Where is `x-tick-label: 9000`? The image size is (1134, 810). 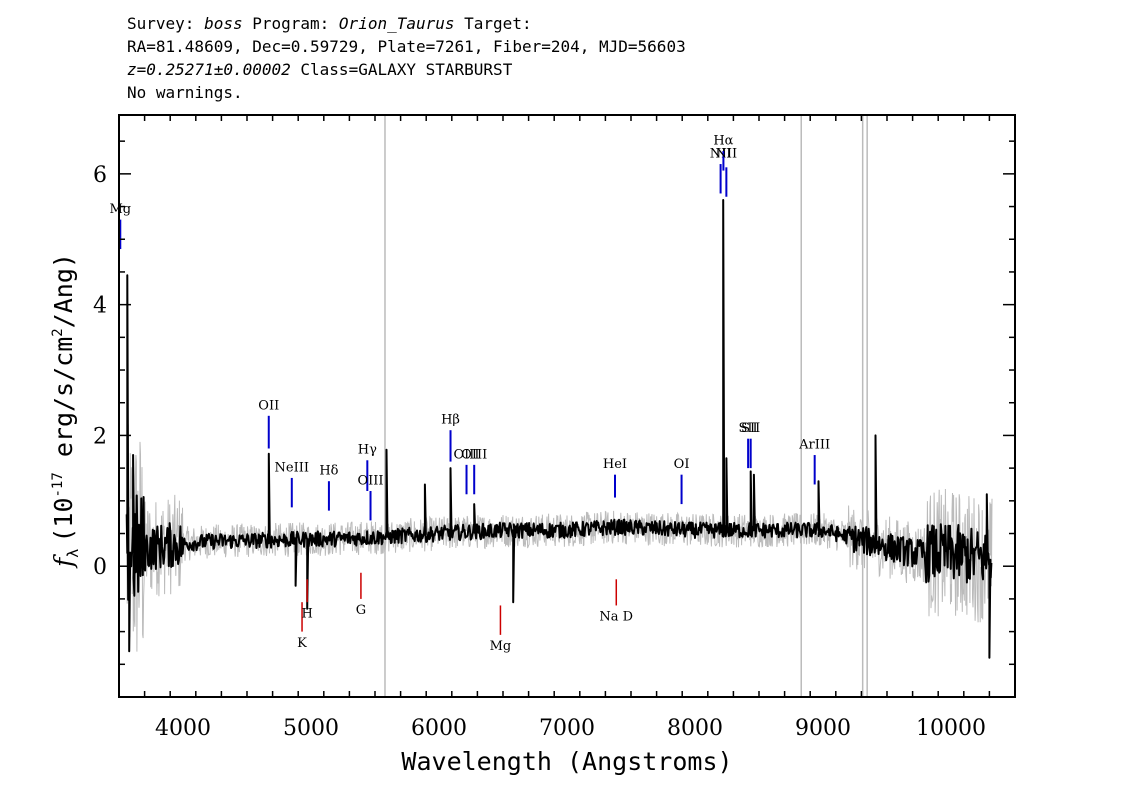 x-tick-label: 9000 is located at coordinates (823, 728).